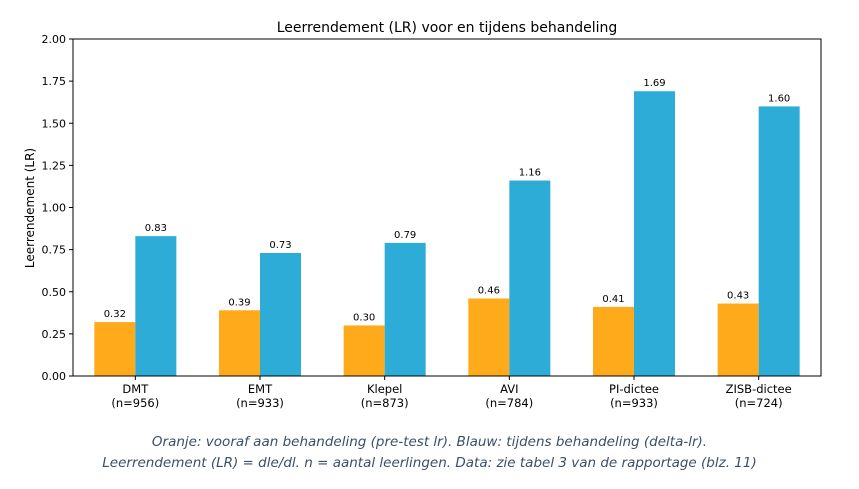 The width and height of the screenshot is (859, 489). I want to click on data-label: 0.79, so click(405, 235).